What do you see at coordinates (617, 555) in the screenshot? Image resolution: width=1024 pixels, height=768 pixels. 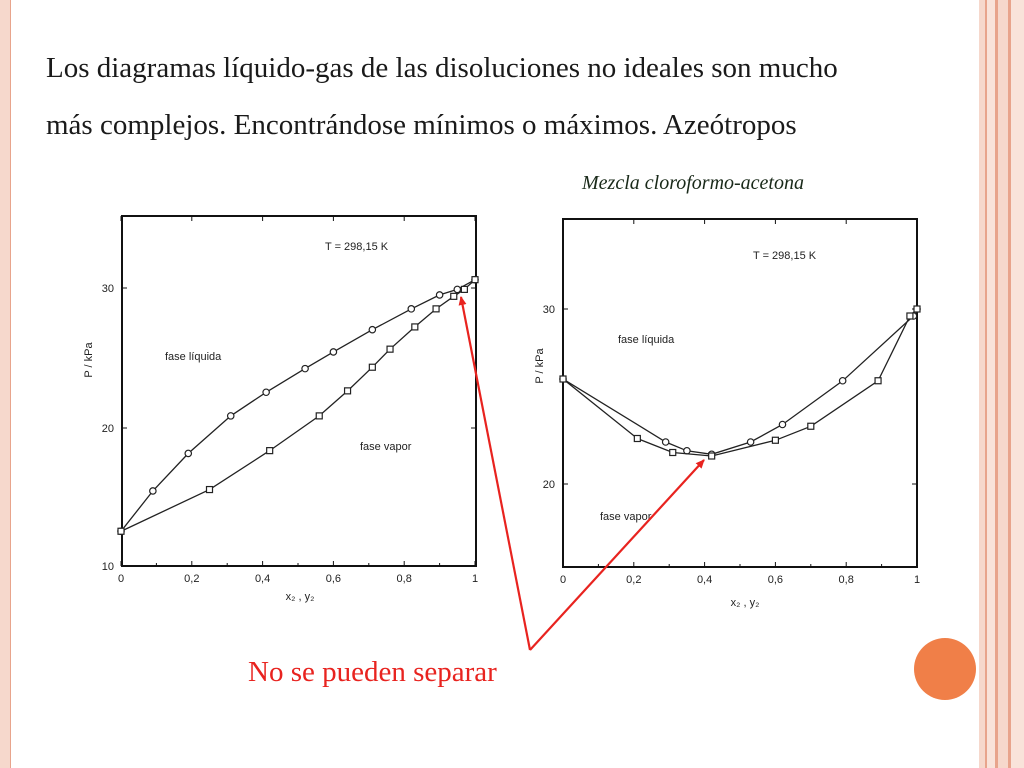 I see `callout-arrow-right` at bounding box center [617, 555].